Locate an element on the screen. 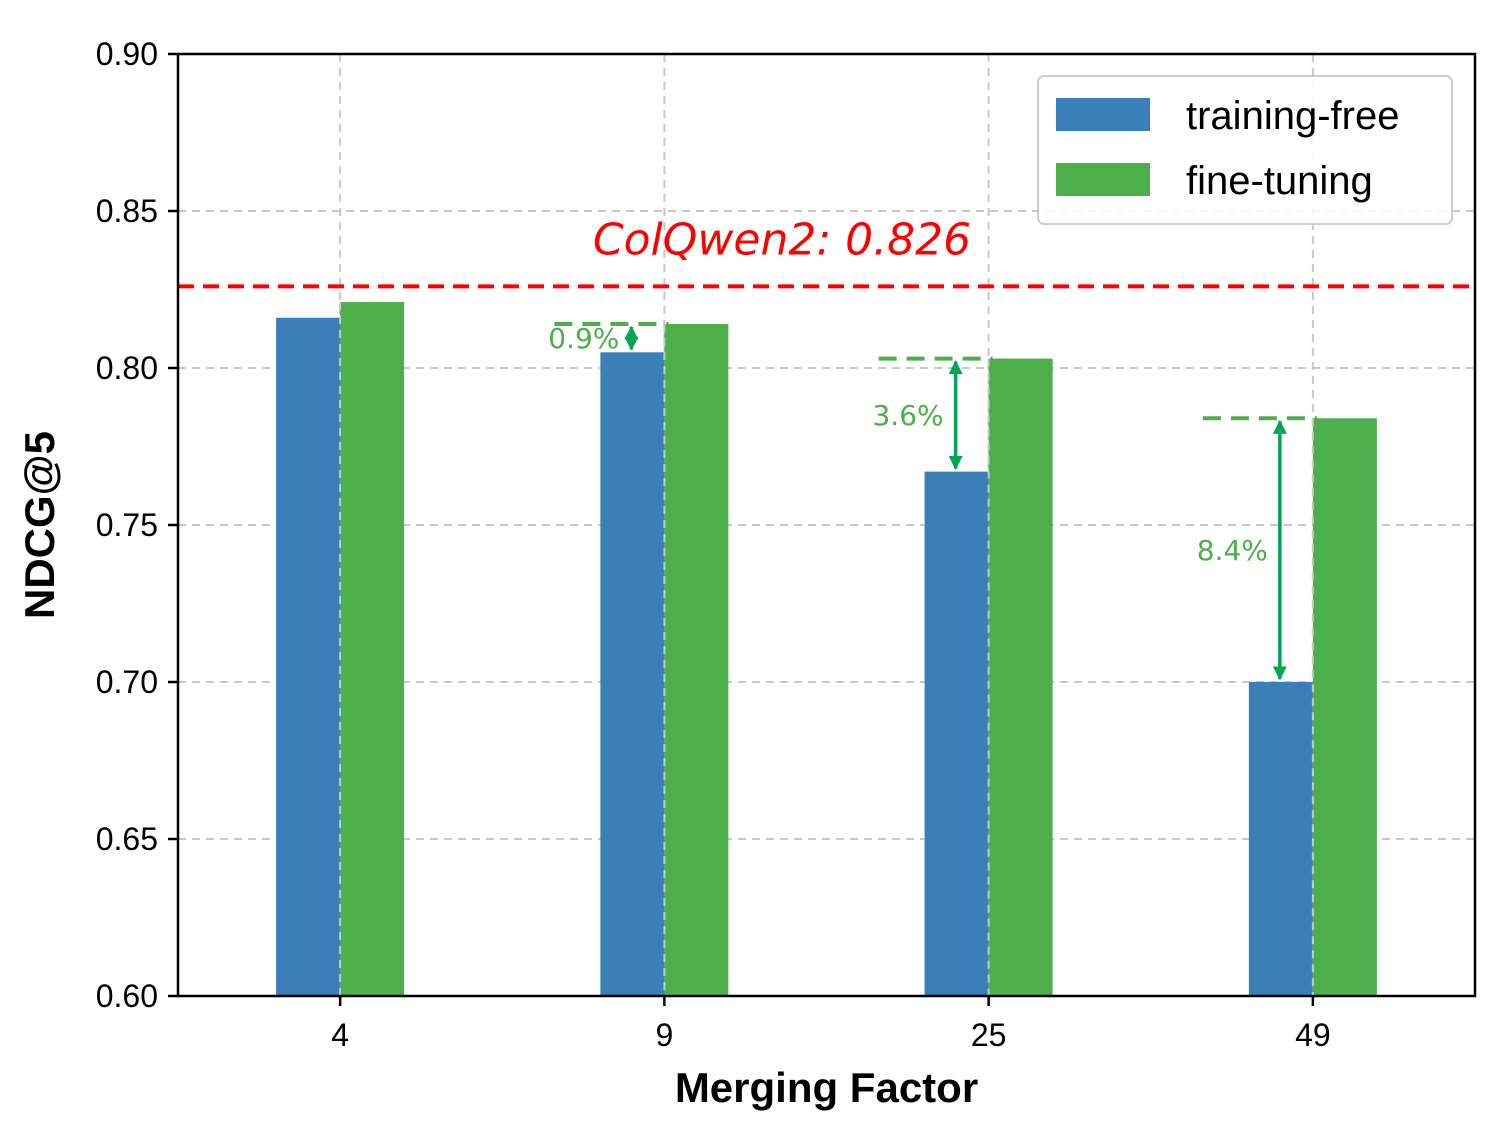 This screenshot has height=1126, width=1495. y-tick-label: 0.80 is located at coordinates (127, 368).